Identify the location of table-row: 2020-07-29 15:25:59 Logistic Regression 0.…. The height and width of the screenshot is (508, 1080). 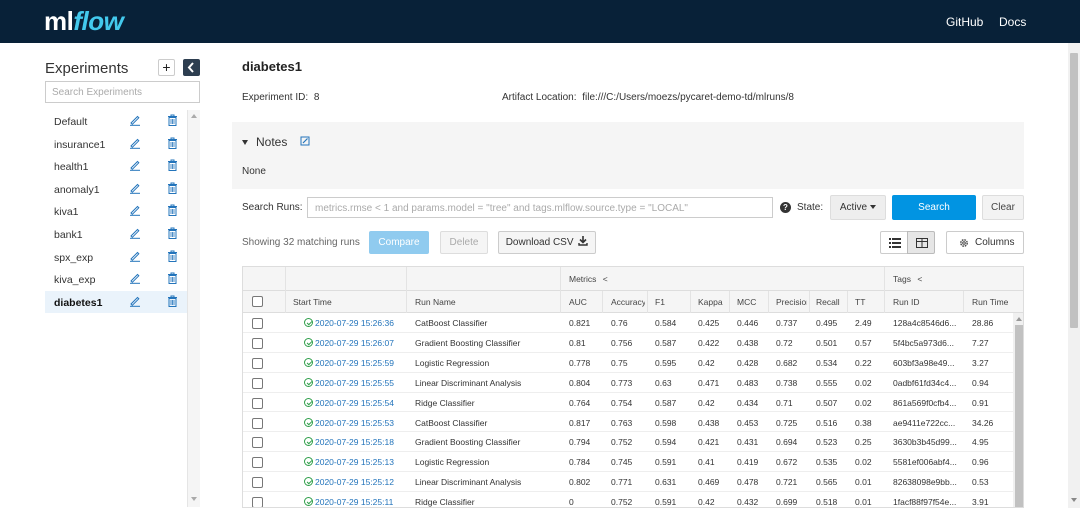
(628, 363).